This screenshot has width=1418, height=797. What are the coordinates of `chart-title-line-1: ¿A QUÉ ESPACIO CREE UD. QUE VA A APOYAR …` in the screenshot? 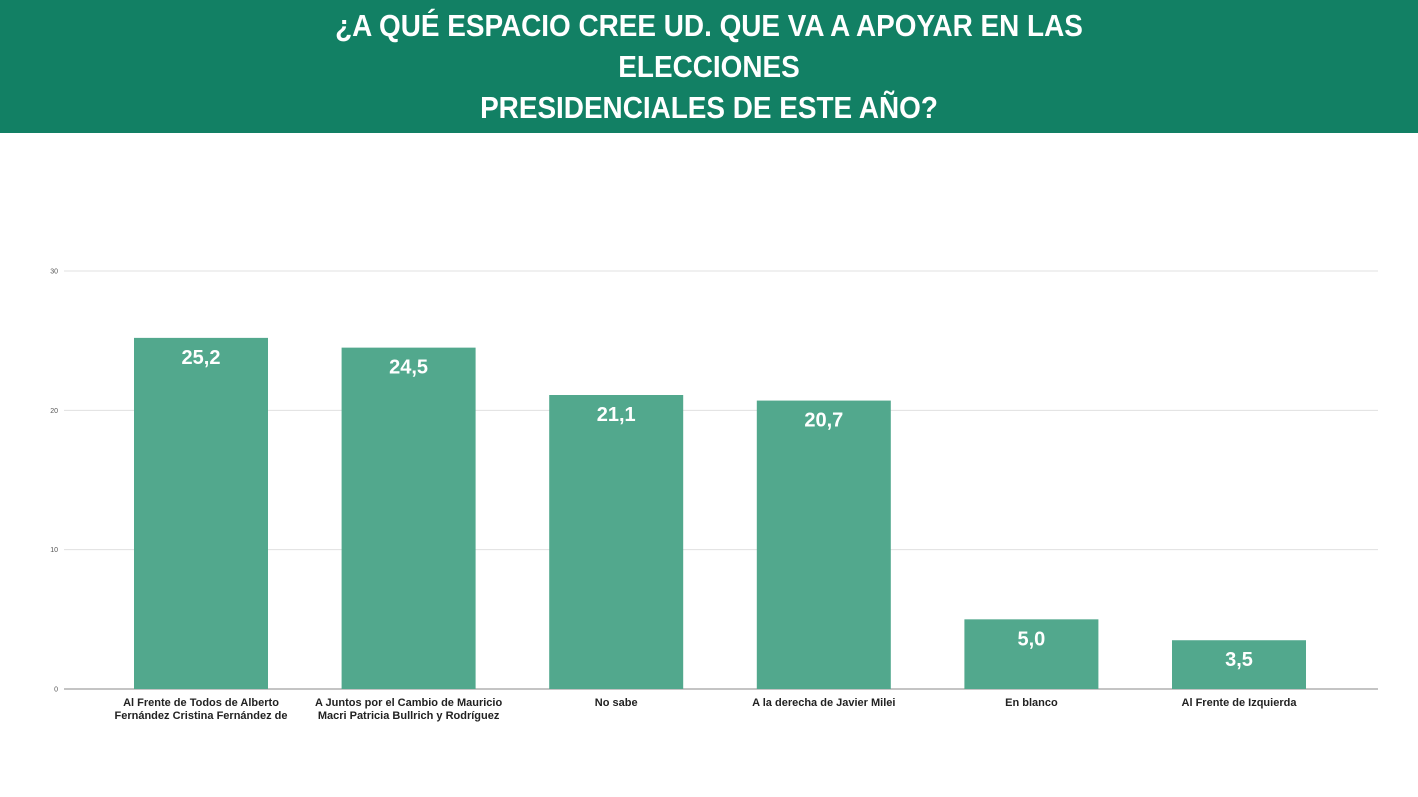 It's located at (709, 46).